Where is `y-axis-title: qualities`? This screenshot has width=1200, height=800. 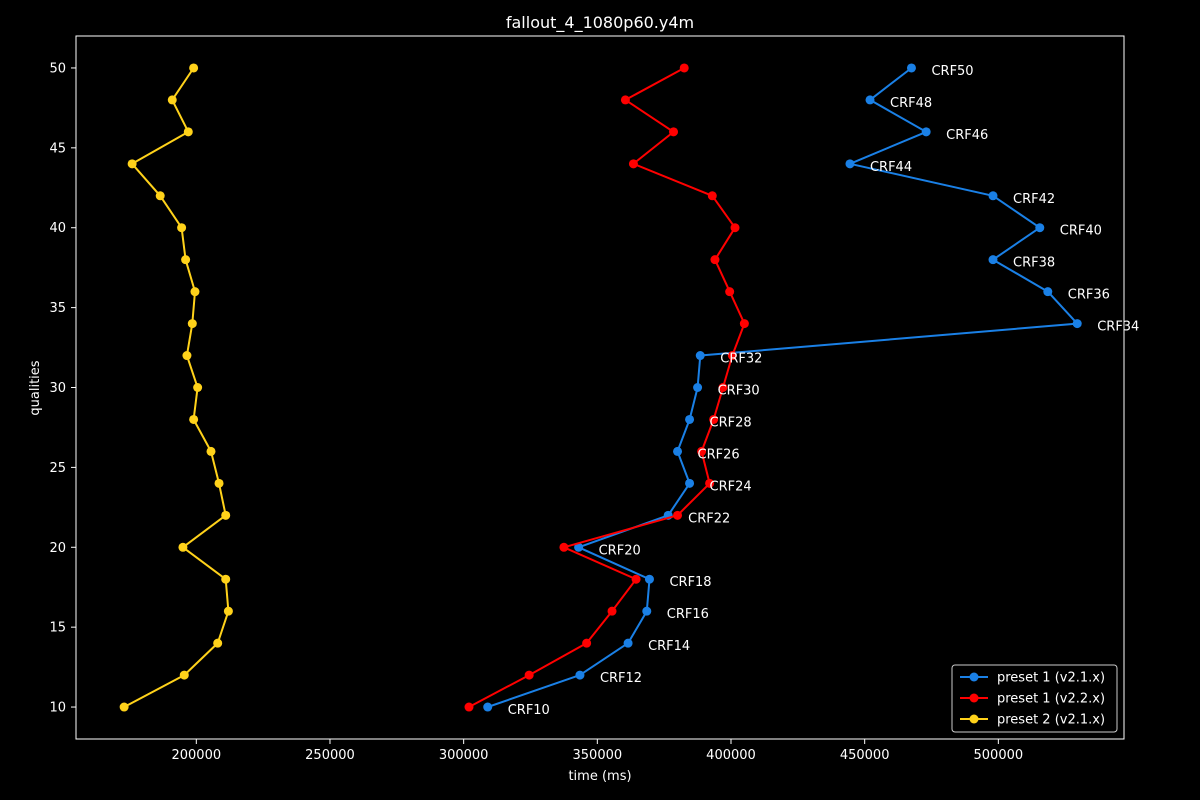
y-axis-title: qualities is located at coordinates (35, 387).